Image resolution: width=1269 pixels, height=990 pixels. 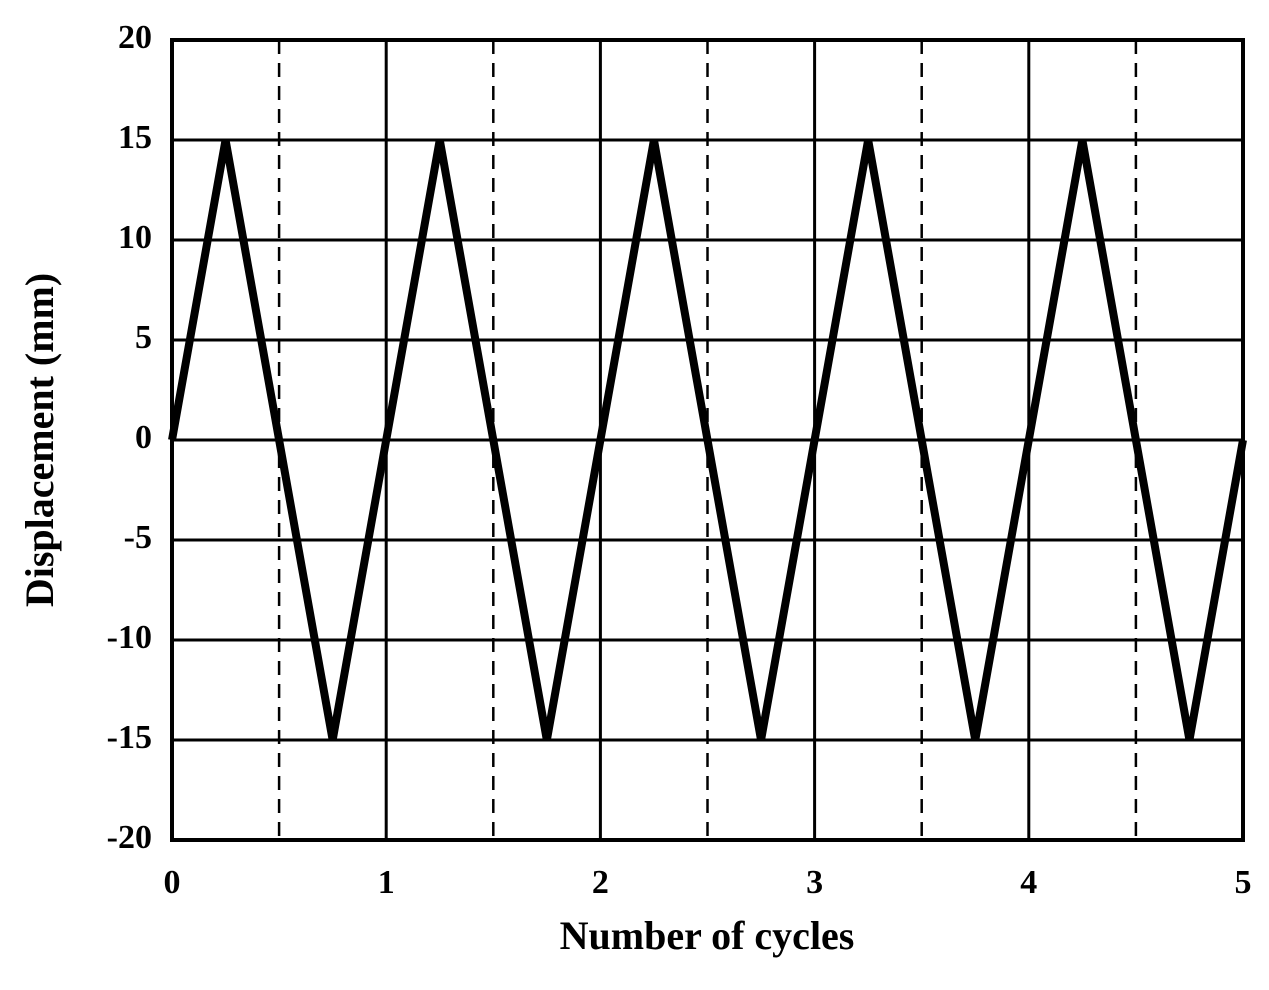 What do you see at coordinates (600, 882) in the screenshot?
I see `x-tick-label: 2` at bounding box center [600, 882].